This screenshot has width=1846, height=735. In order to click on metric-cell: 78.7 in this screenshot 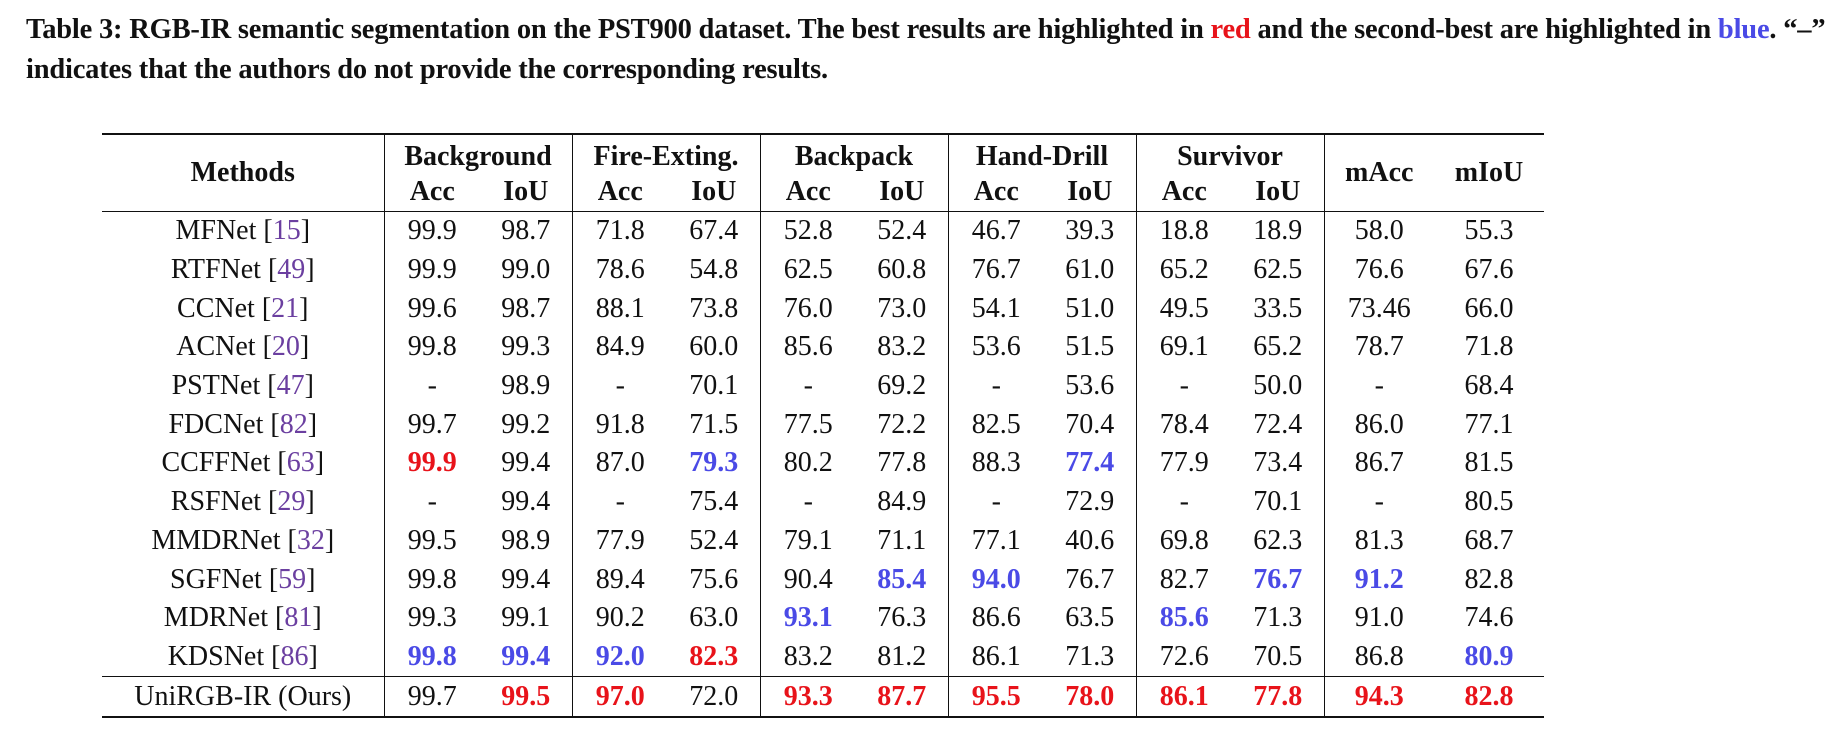, I will do `click(1378, 347)`.